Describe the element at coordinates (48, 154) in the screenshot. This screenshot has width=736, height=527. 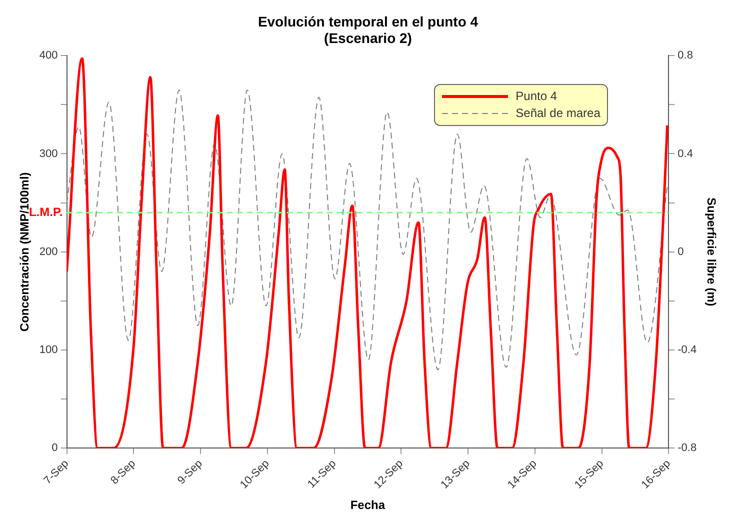
I see `y-tick-label: 300` at that location.